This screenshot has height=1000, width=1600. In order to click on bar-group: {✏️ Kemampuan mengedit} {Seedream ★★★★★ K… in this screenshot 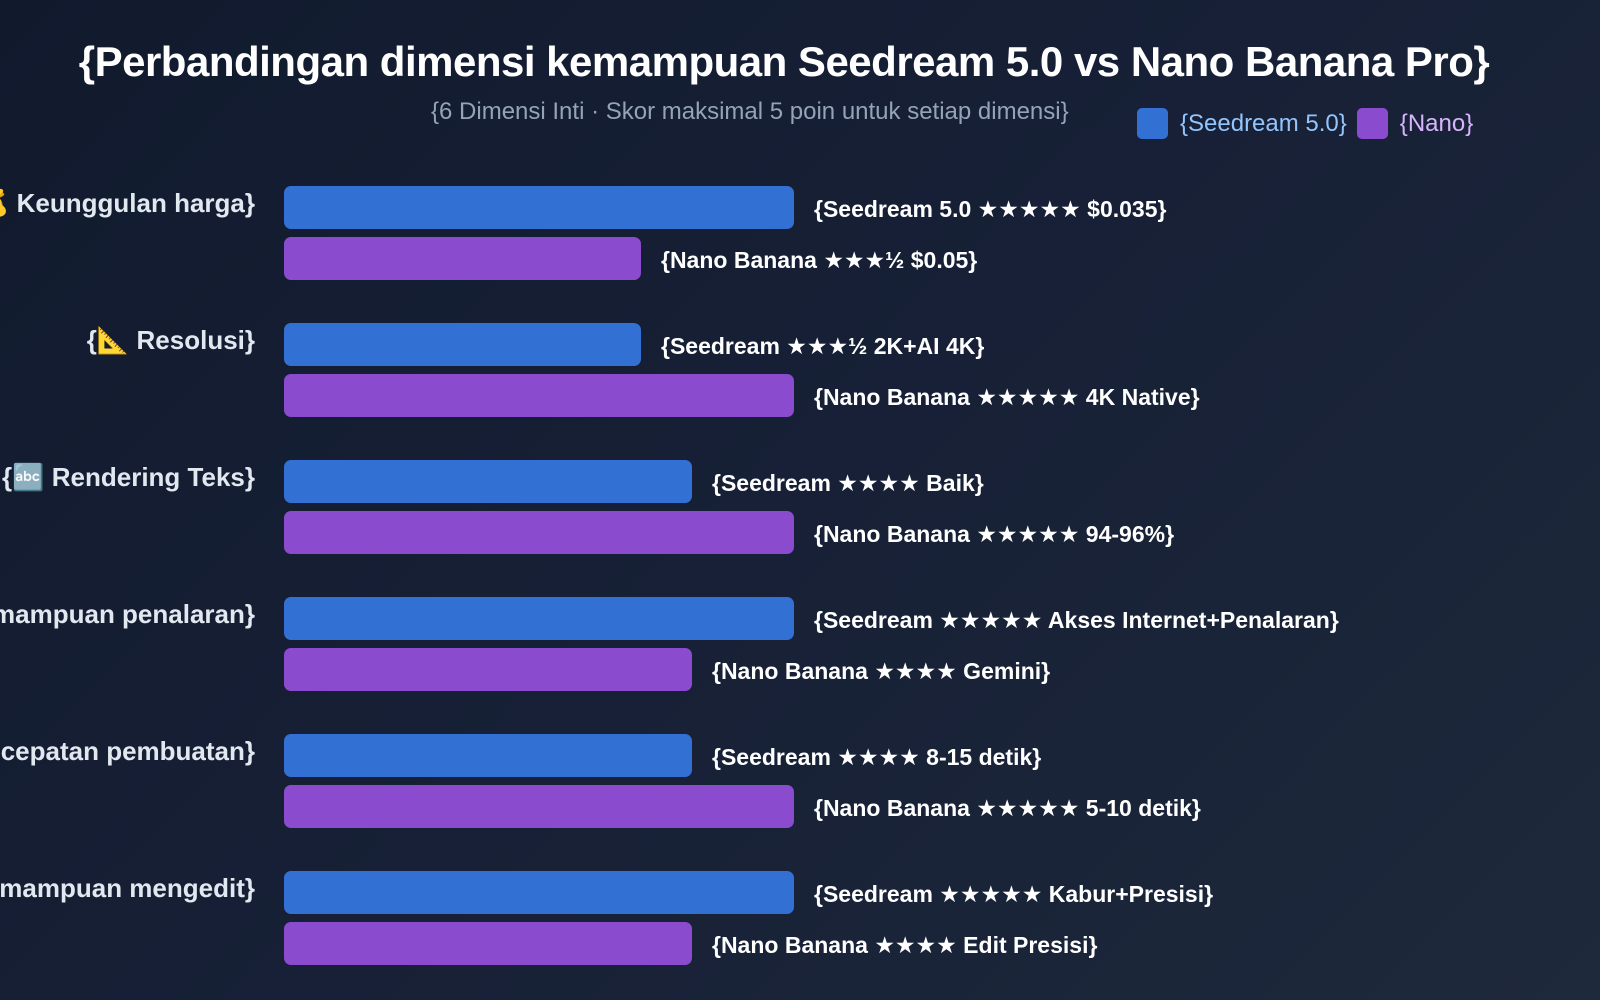, I will do `click(800, 918)`.